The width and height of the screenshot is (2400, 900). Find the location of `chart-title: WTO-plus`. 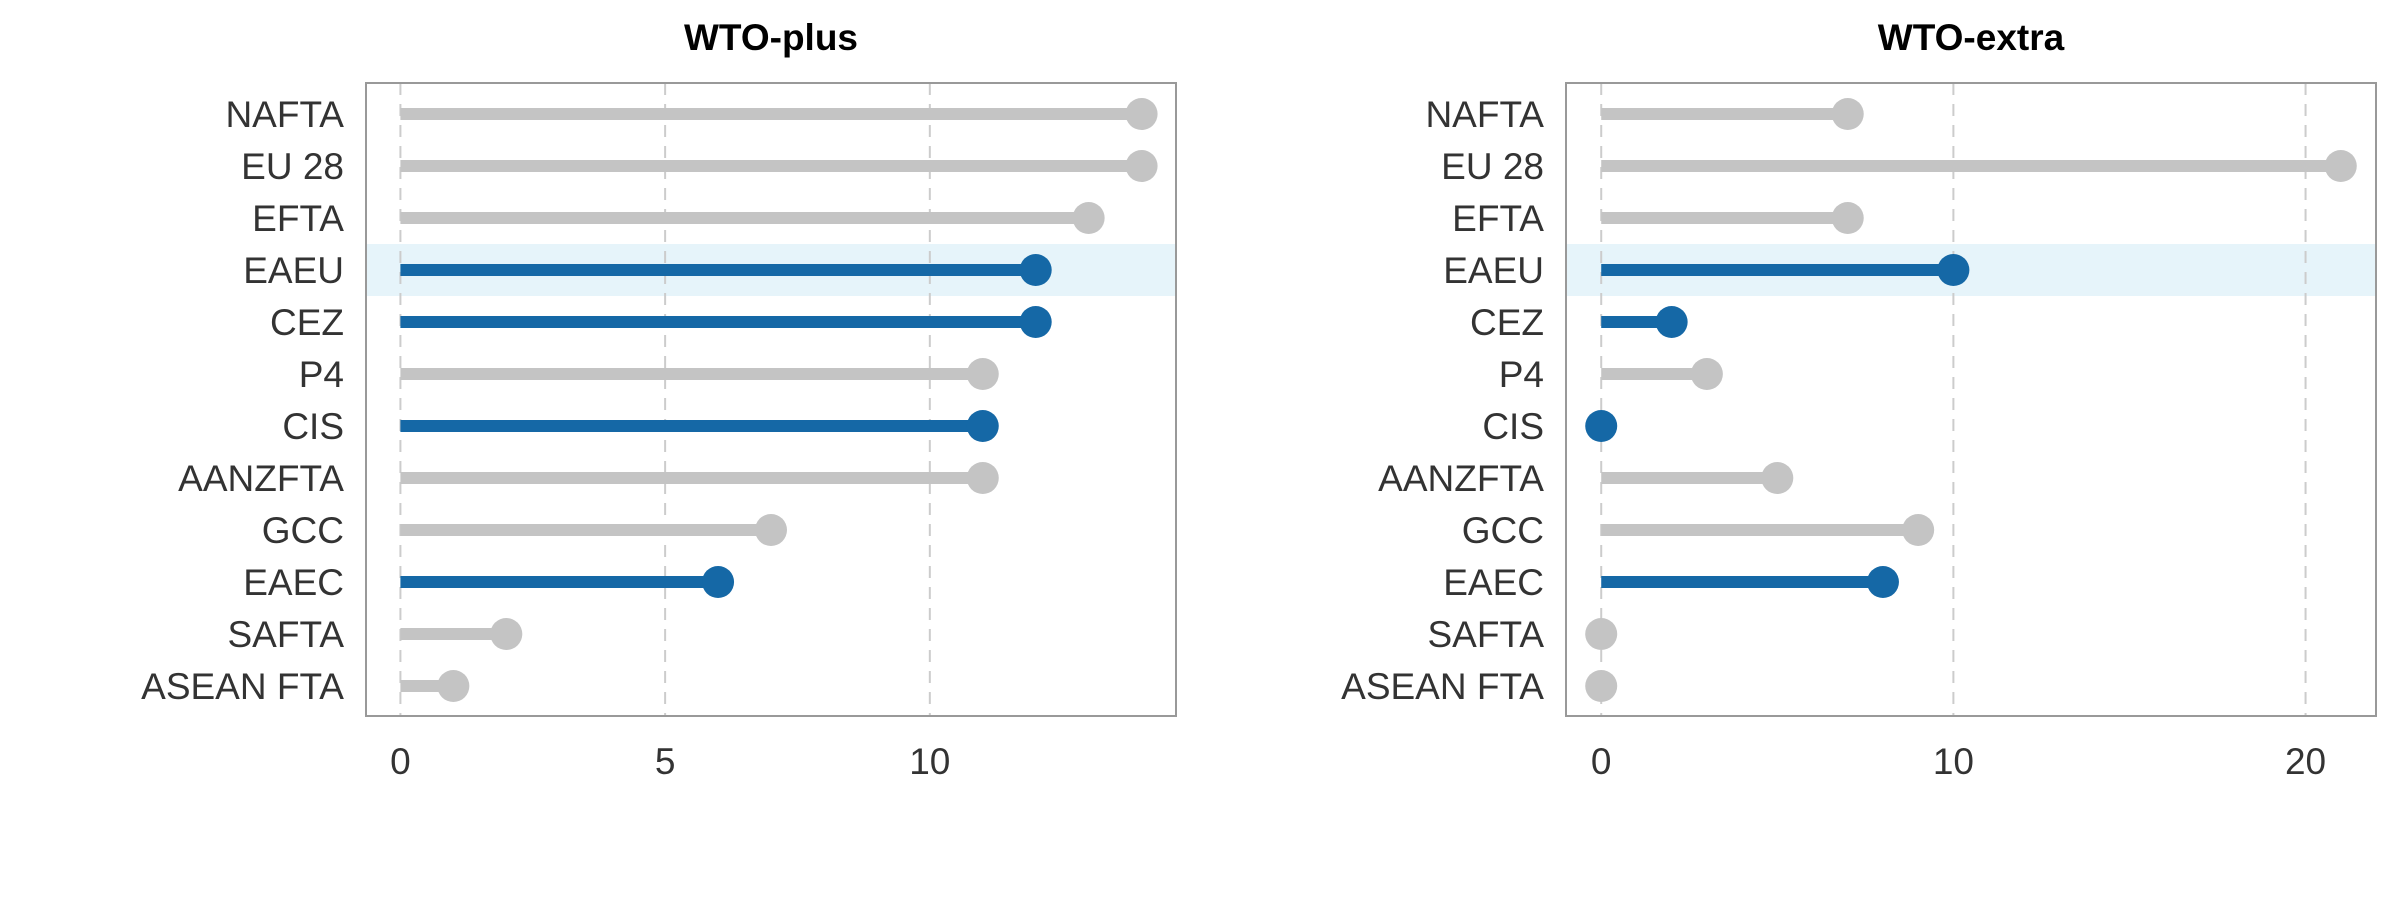

chart-title: WTO-plus is located at coordinates (771, 37).